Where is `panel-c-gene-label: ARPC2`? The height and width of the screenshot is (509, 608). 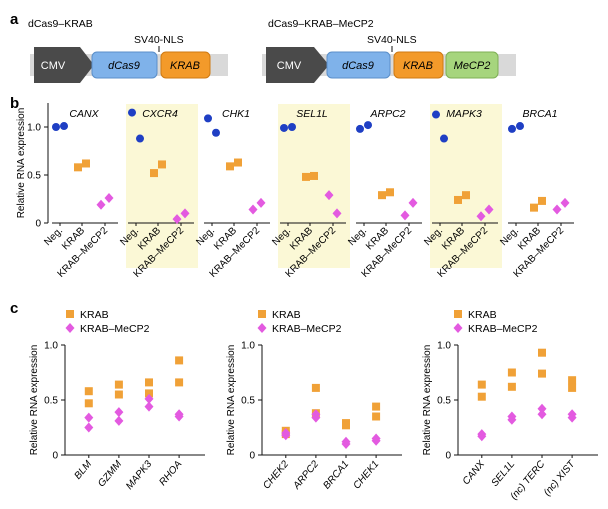 panel-c-gene-label: ARPC2 is located at coordinates (306, 476).